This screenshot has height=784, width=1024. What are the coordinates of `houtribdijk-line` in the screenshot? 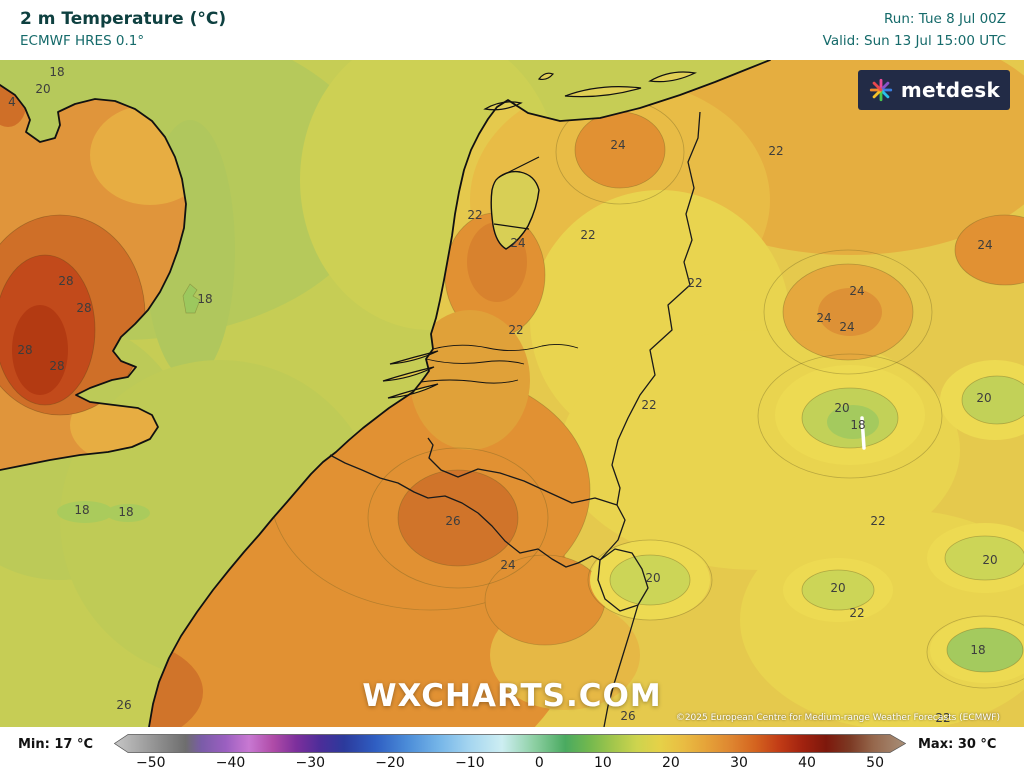 It's located at (511, 226).